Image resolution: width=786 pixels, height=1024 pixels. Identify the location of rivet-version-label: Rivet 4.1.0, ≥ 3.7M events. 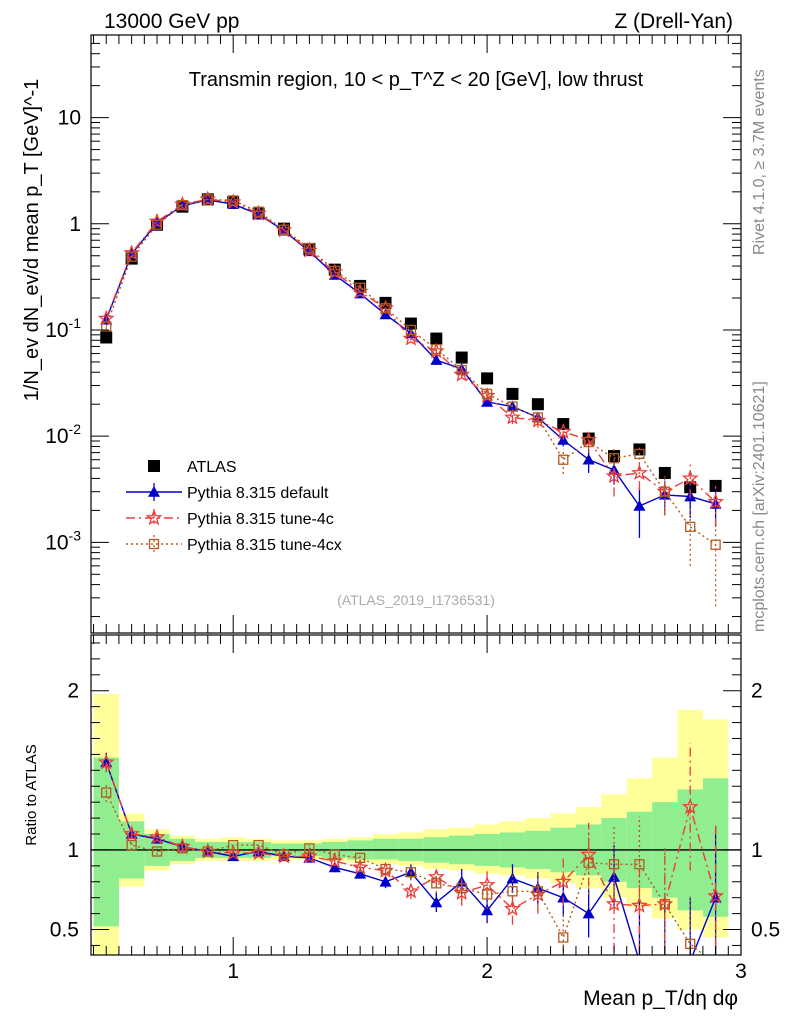
(759, 162).